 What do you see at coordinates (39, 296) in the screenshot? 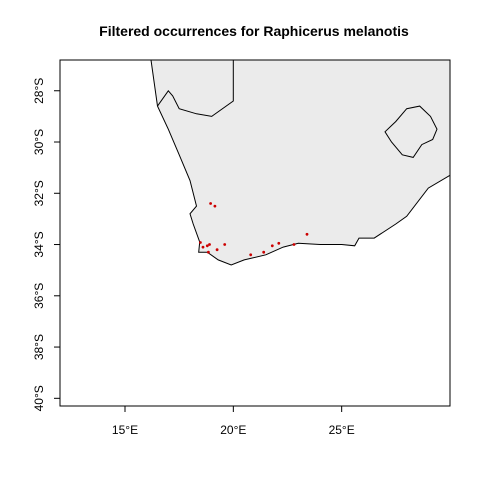
I see `y-tick-label: 36°S` at bounding box center [39, 296].